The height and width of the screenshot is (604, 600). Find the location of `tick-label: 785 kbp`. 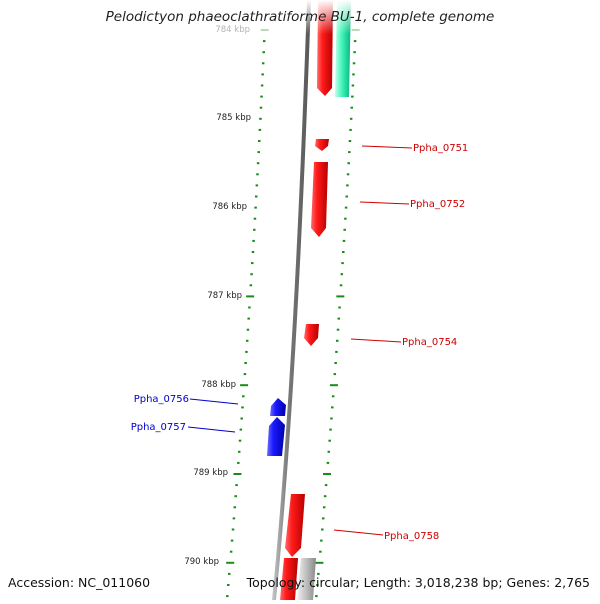

tick-label: 785 kbp is located at coordinates (233, 118).